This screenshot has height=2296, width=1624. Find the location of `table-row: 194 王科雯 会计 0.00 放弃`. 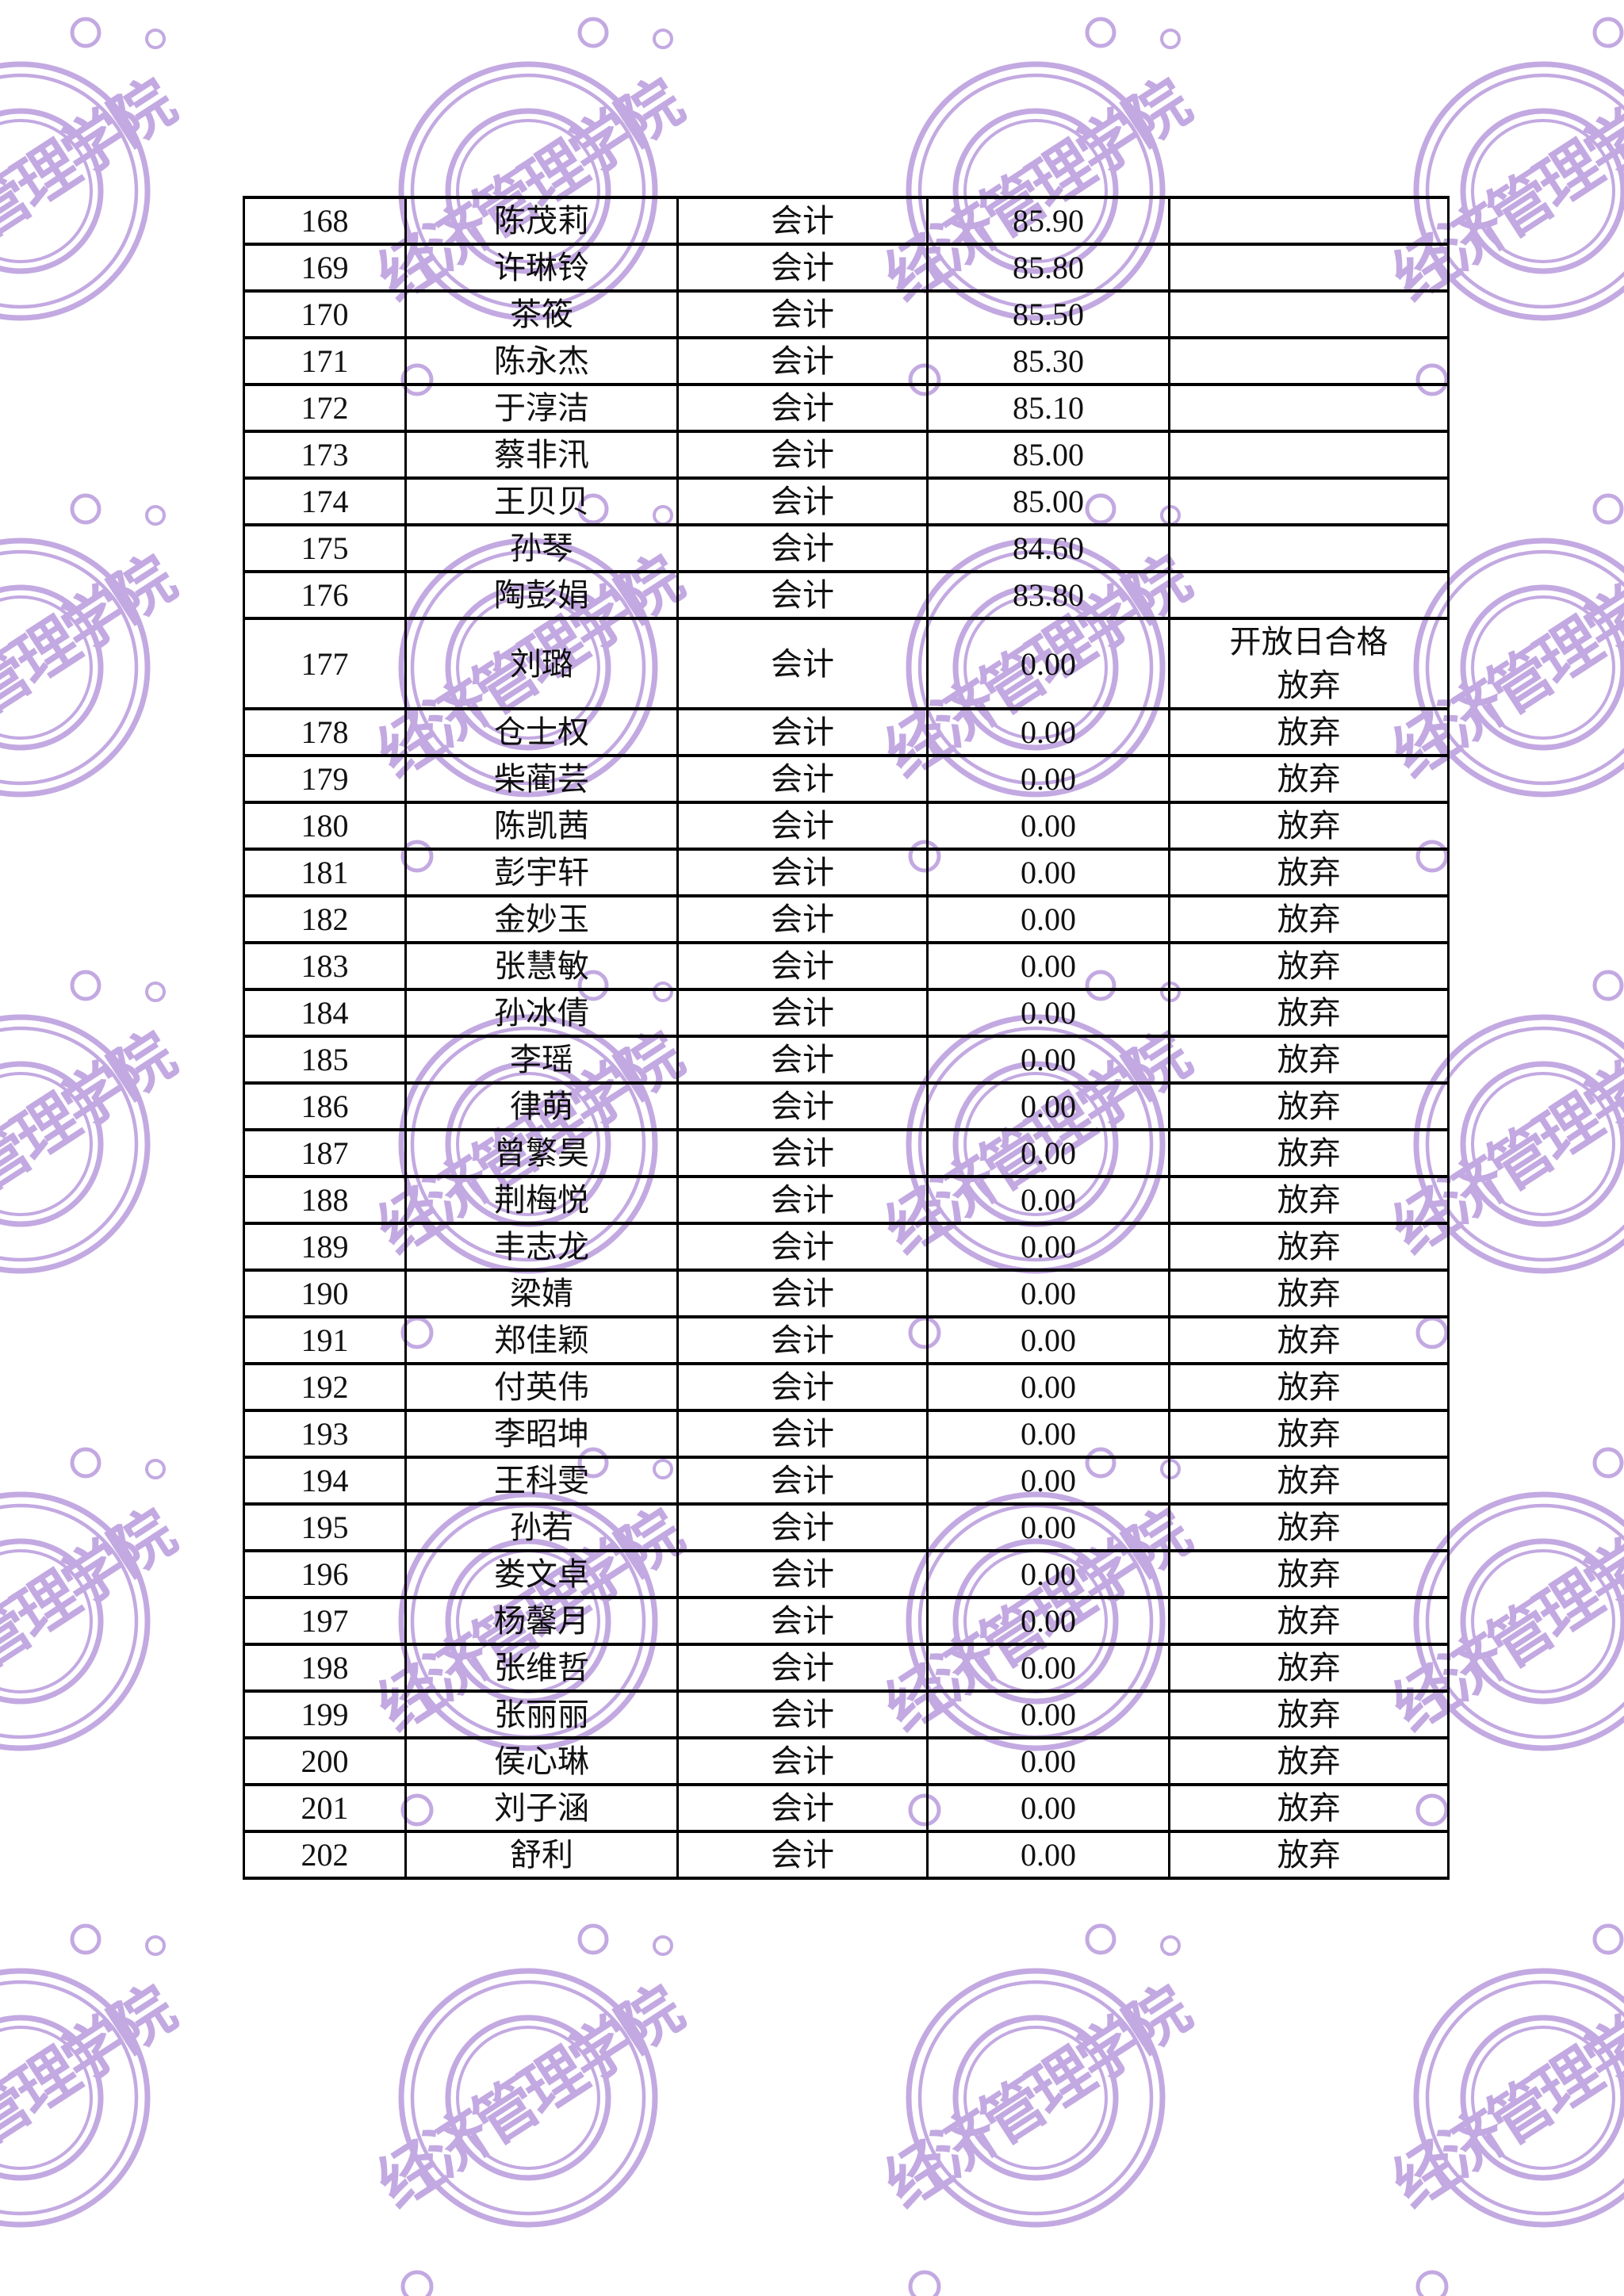

table-row: 194 王科雯 会计 0.00 放弃 is located at coordinates (846, 1481).